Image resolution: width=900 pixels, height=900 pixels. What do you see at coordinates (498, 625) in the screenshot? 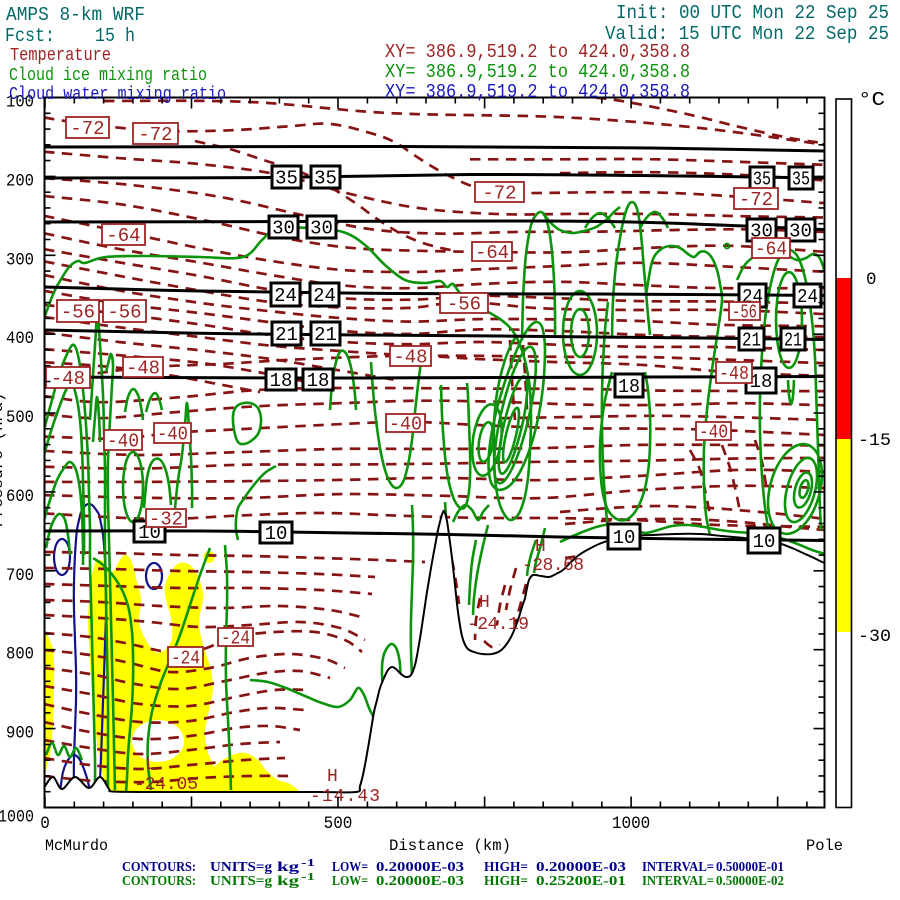
I see `svg-text: -24.19` at bounding box center [498, 625].